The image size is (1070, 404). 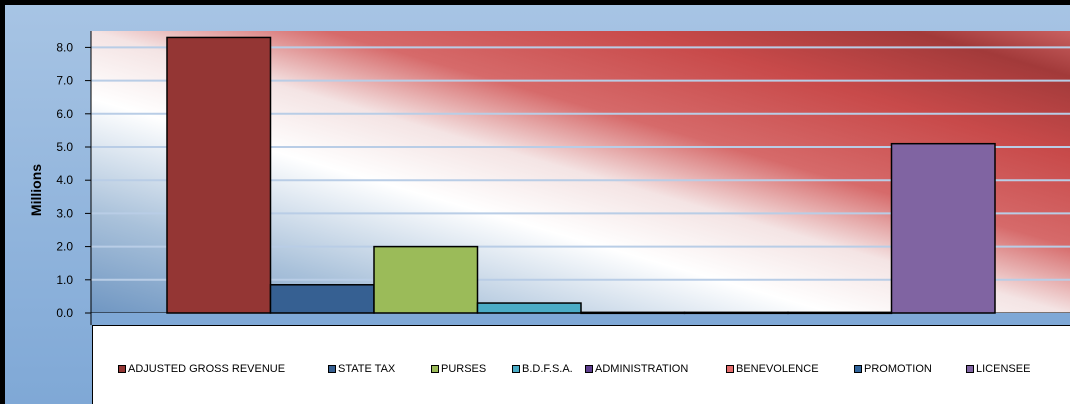 I want to click on y-tick-label: 1.0, so click(x=64, y=280).